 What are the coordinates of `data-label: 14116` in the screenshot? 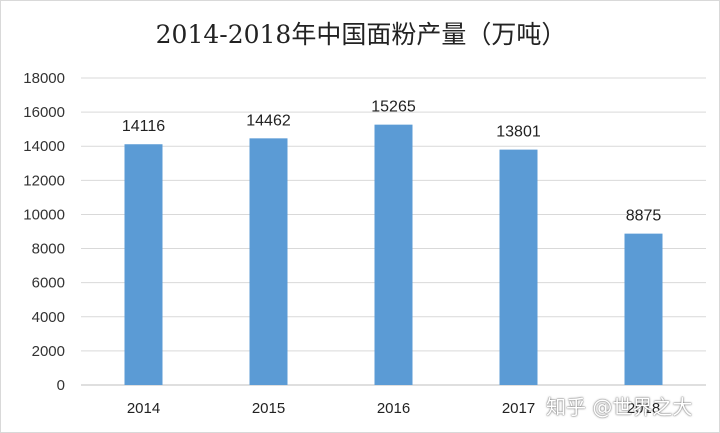 It's located at (143, 126).